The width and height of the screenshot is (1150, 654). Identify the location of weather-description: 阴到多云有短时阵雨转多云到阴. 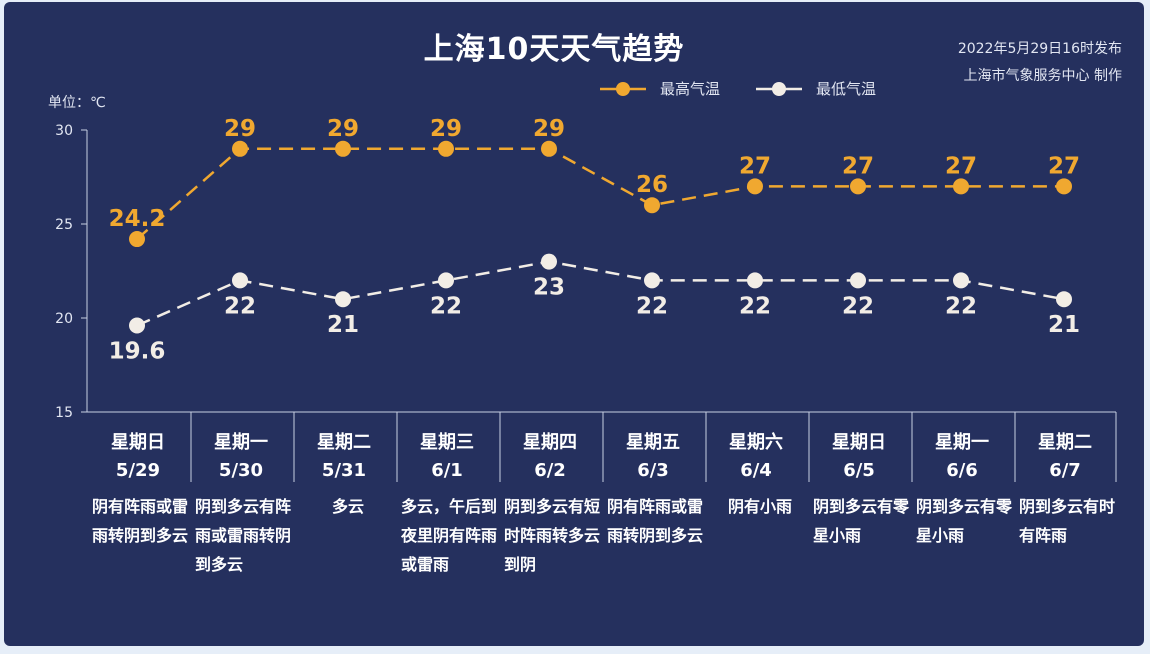
(552, 535).